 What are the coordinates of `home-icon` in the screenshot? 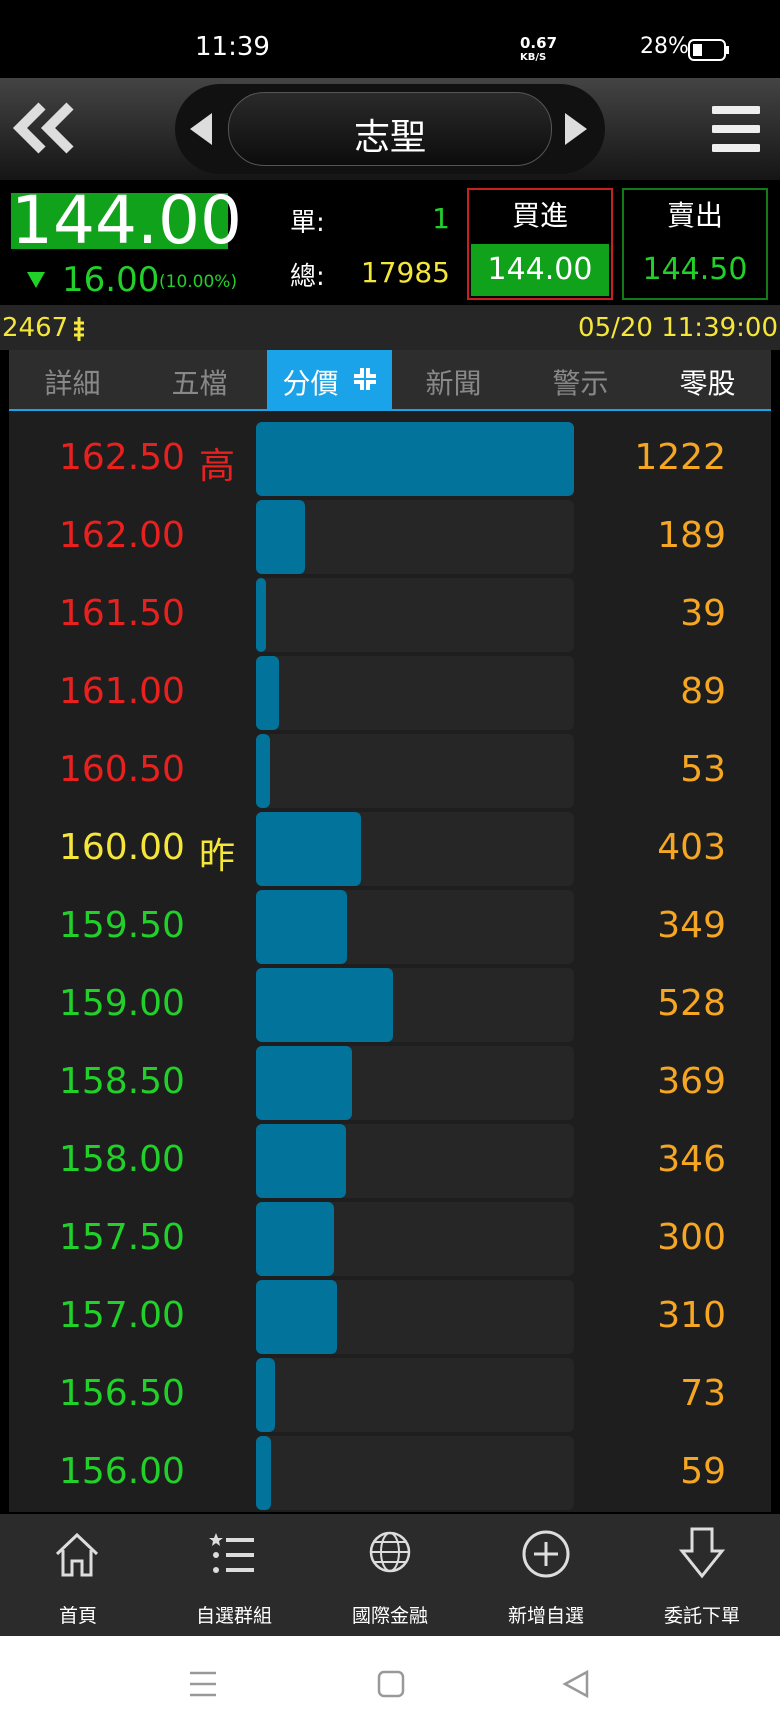 It's located at (77, 1554).